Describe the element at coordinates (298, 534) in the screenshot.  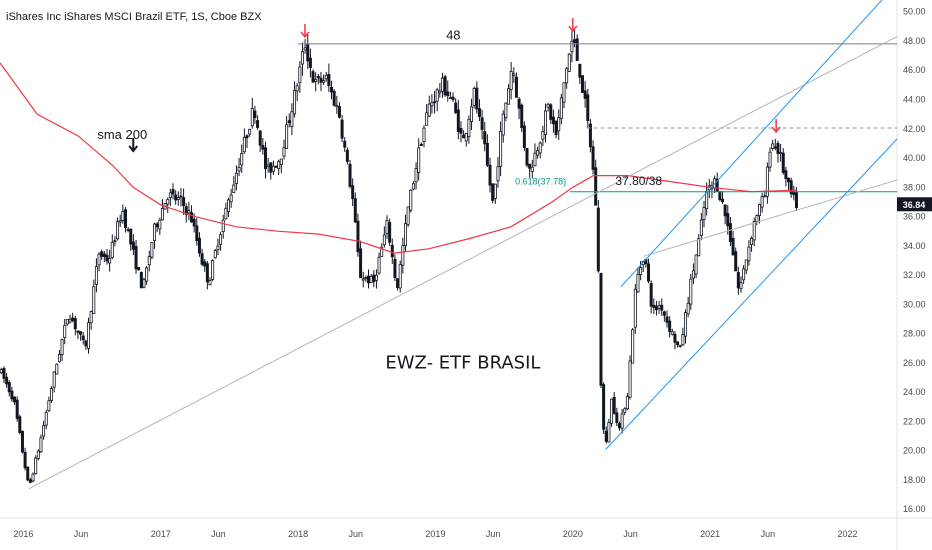
I see `x-tick-label: 2018` at that location.